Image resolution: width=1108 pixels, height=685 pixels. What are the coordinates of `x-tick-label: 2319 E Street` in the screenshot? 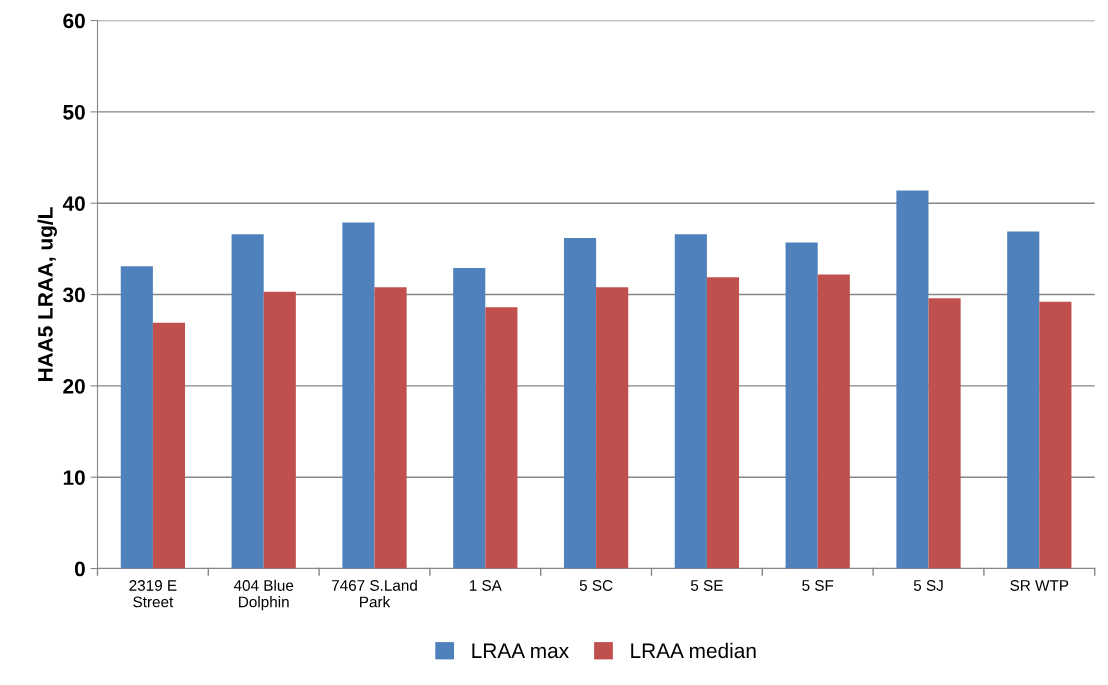 It's located at (153, 594).